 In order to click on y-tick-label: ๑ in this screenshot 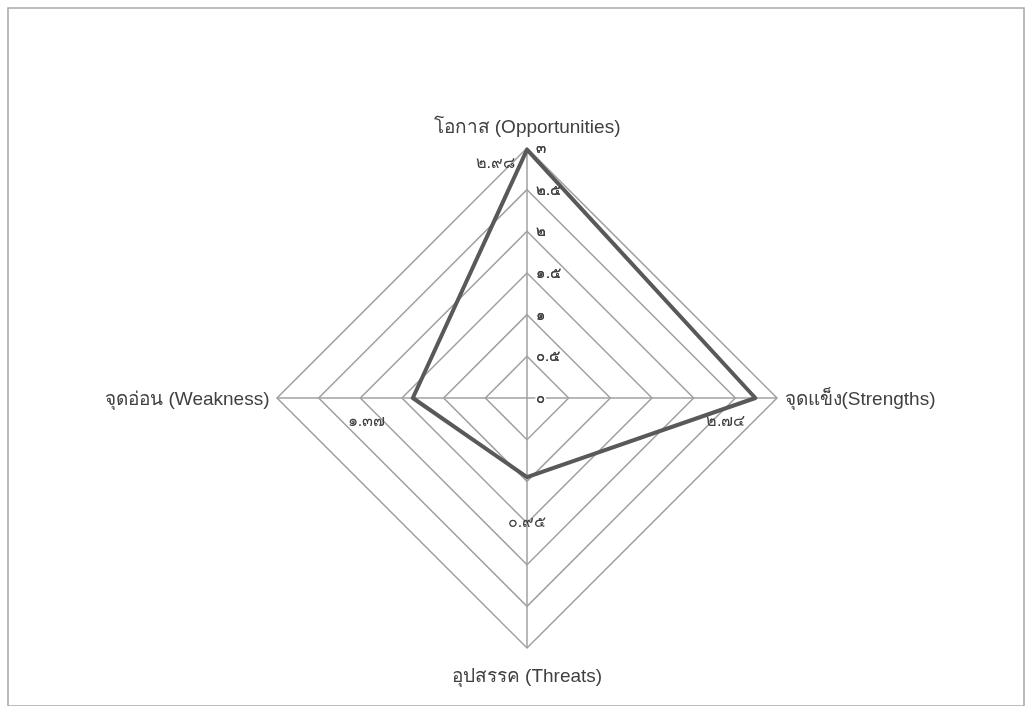, I will do `click(541, 314)`.